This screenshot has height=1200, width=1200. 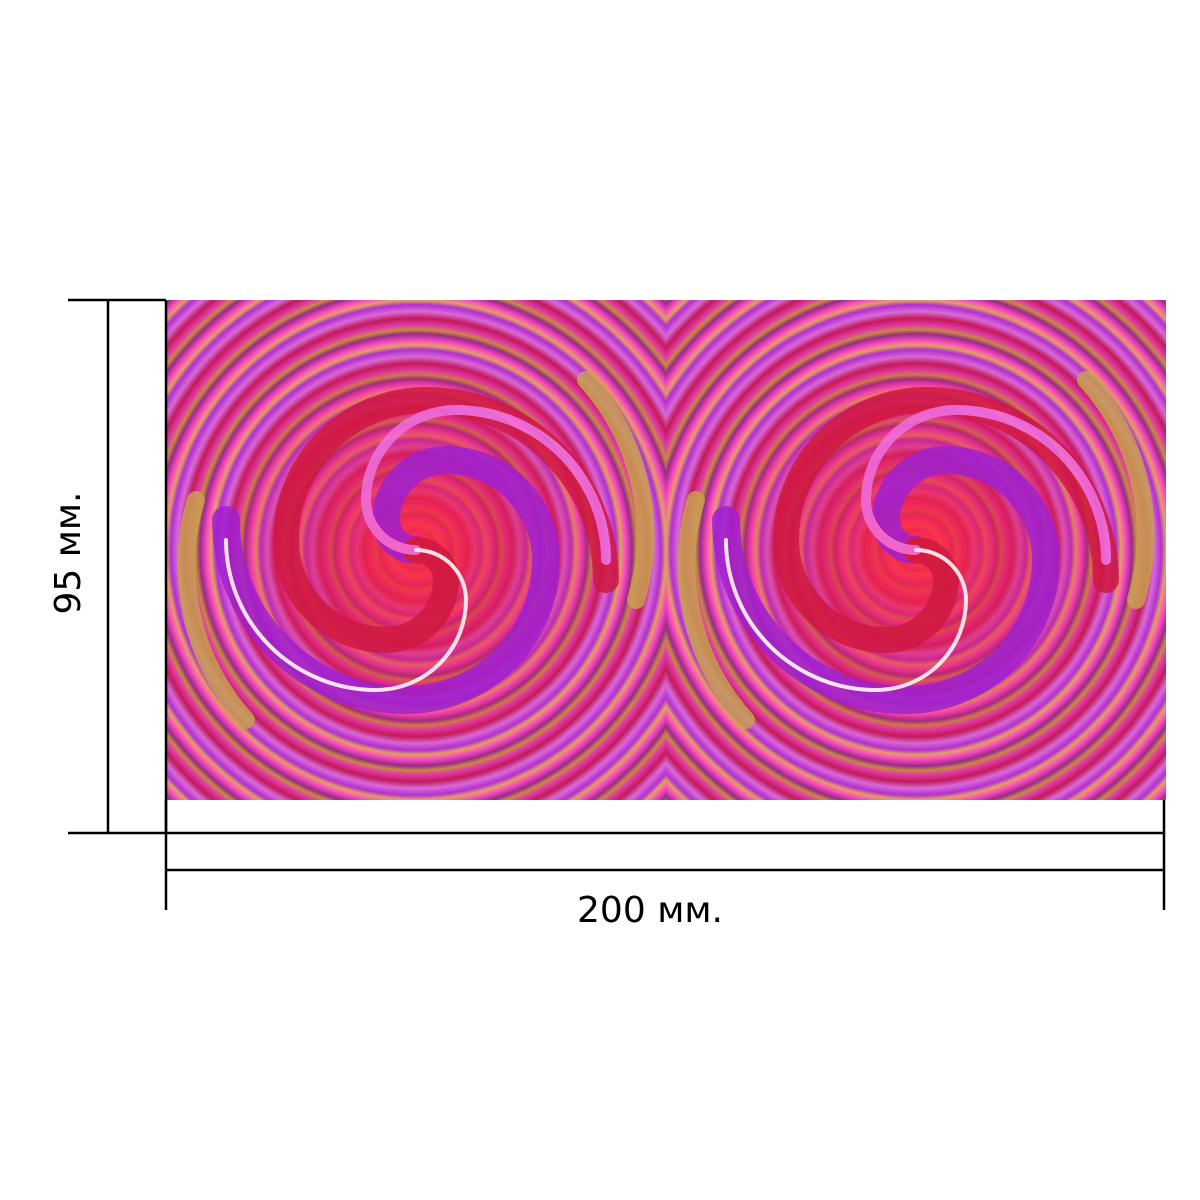 I want to click on height-dimension: 95 мм., so click(x=108, y=566).